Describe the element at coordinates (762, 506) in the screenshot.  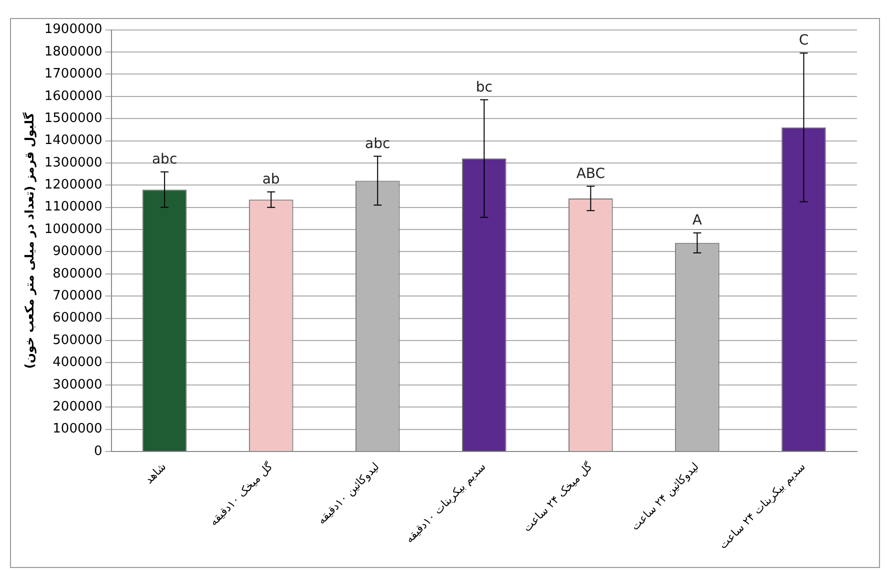
I see `x-tick-label: سدیم بیکربنات ۲۴ ساعت` at that location.